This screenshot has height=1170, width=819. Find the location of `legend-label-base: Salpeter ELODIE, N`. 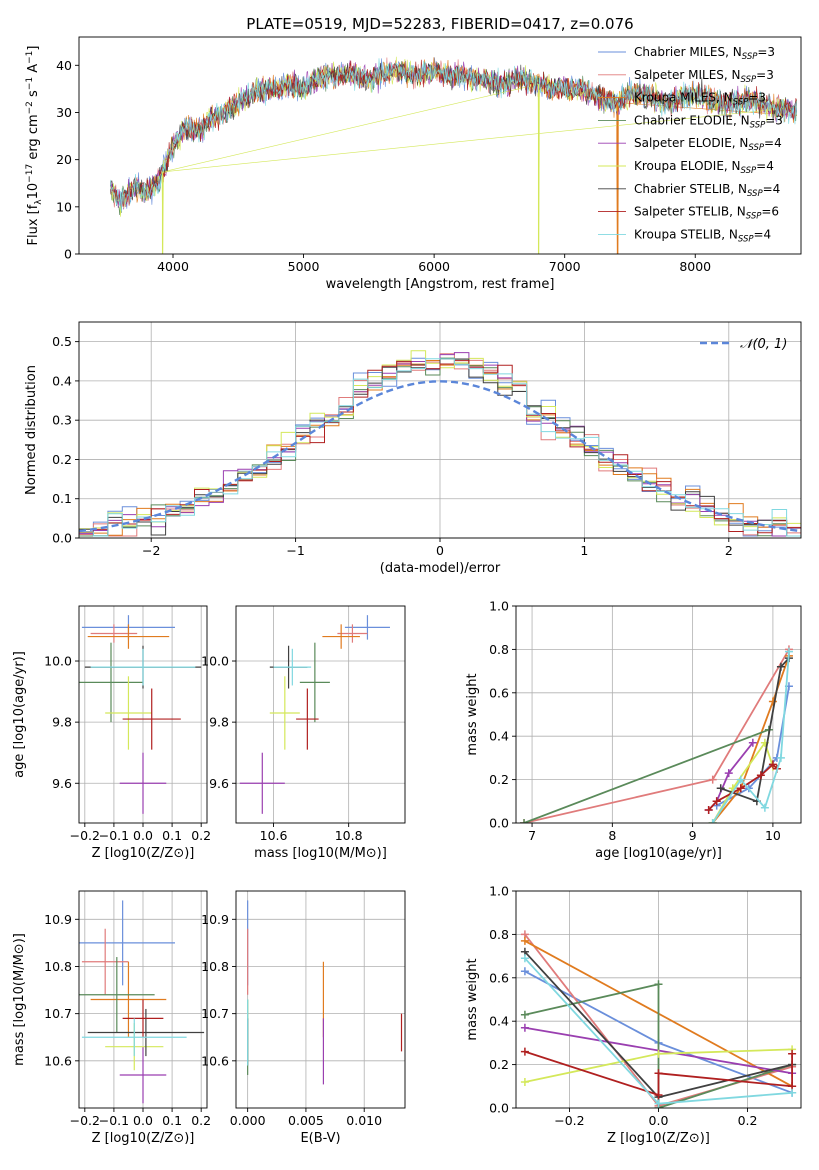

legend-label-base: Salpeter ELODIE, N is located at coordinates (691, 143).